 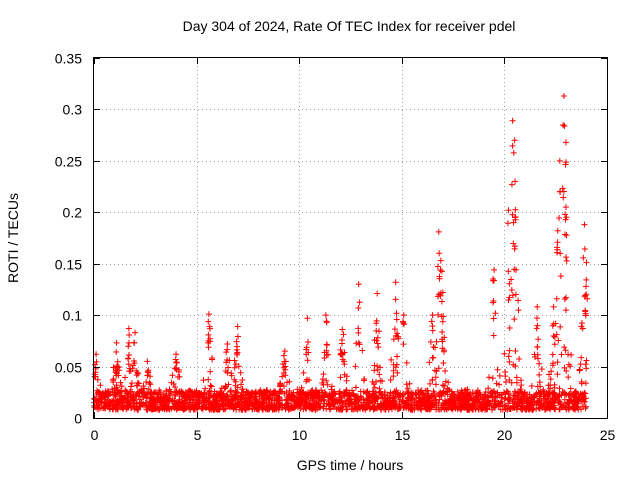 I want to click on x-tick-label: 0, so click(x=95, y=435).